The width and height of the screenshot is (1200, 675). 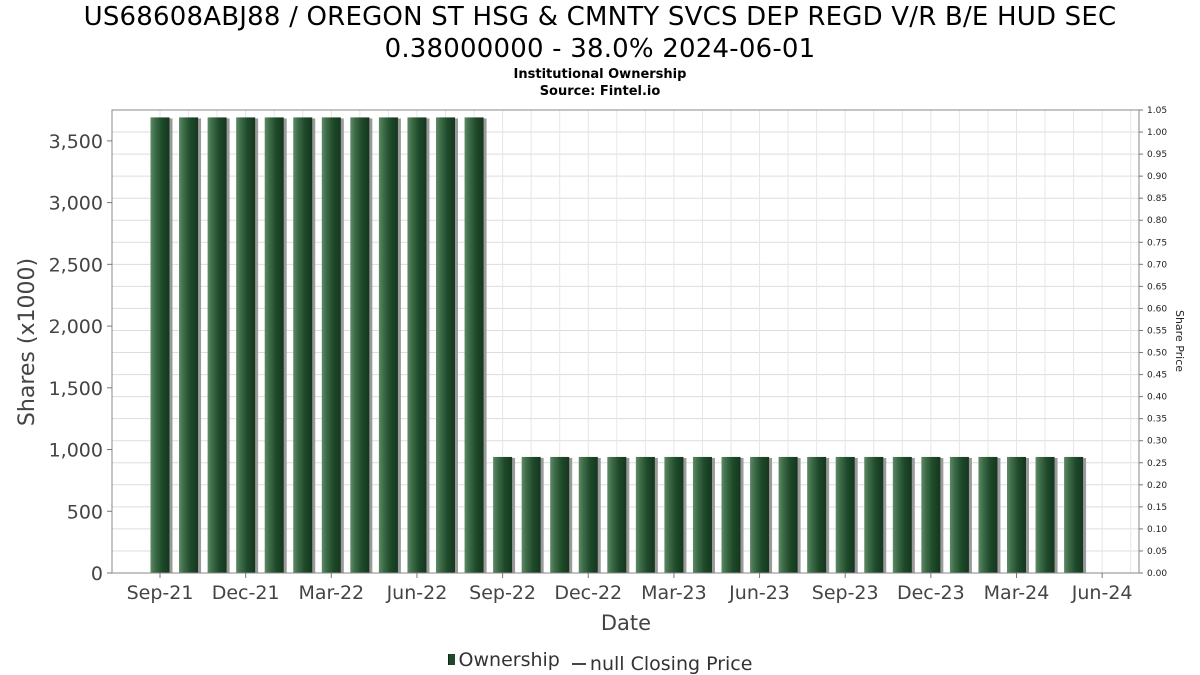 I want to click on legend-closing-price: null Closing Price, so click(x=659, y=664).